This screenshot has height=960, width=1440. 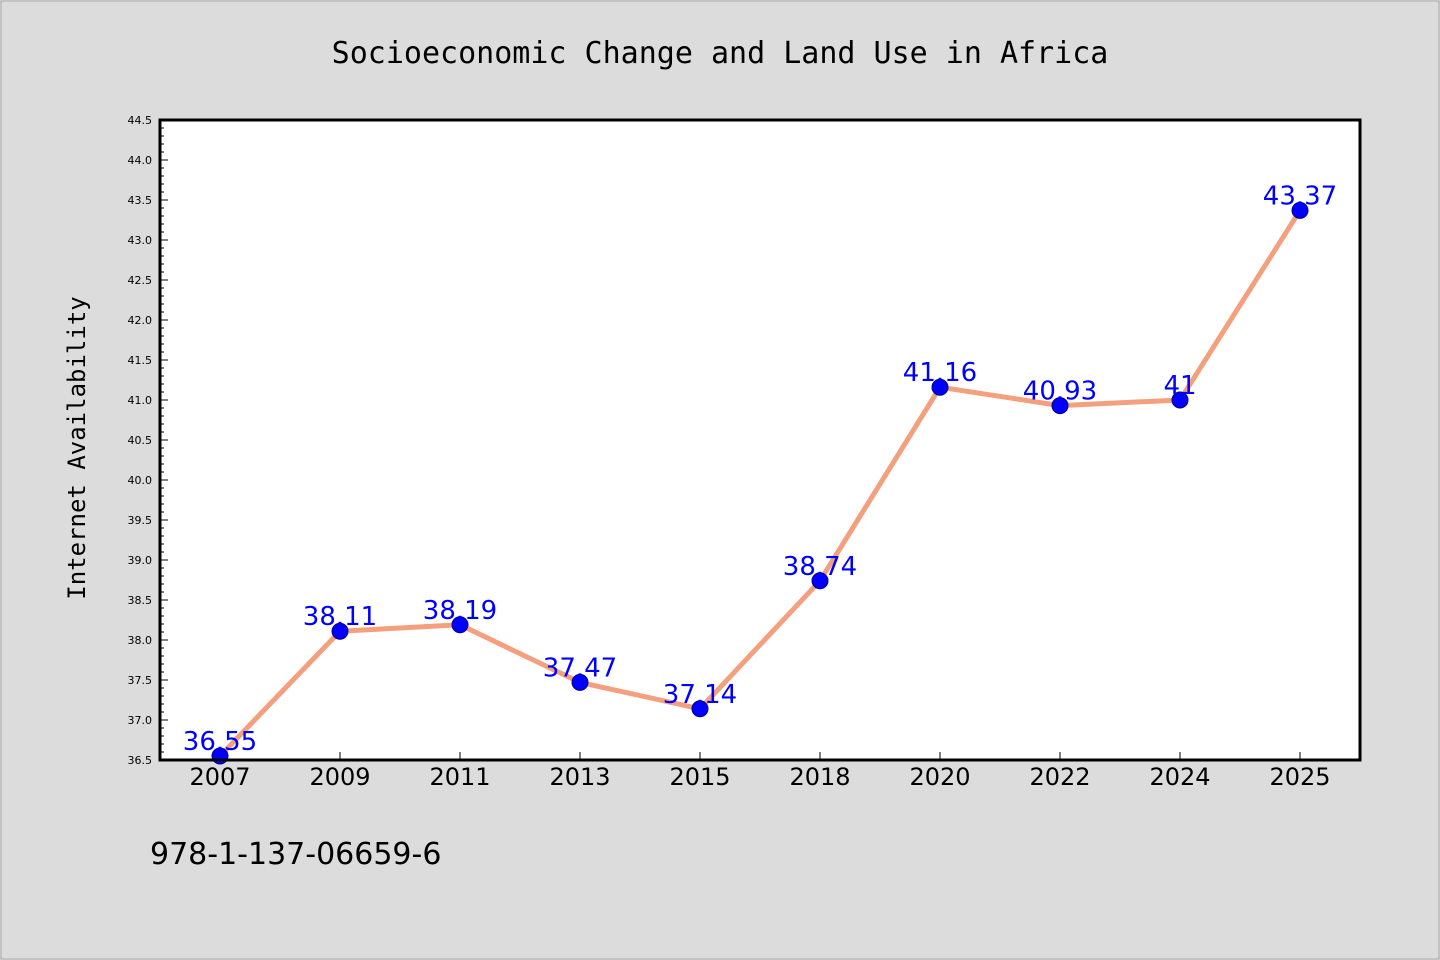 What do you see at coordinates (140, 680) in the screenshot?
I see `y-tick-label: 37.5` at bounding box center [140, 680].